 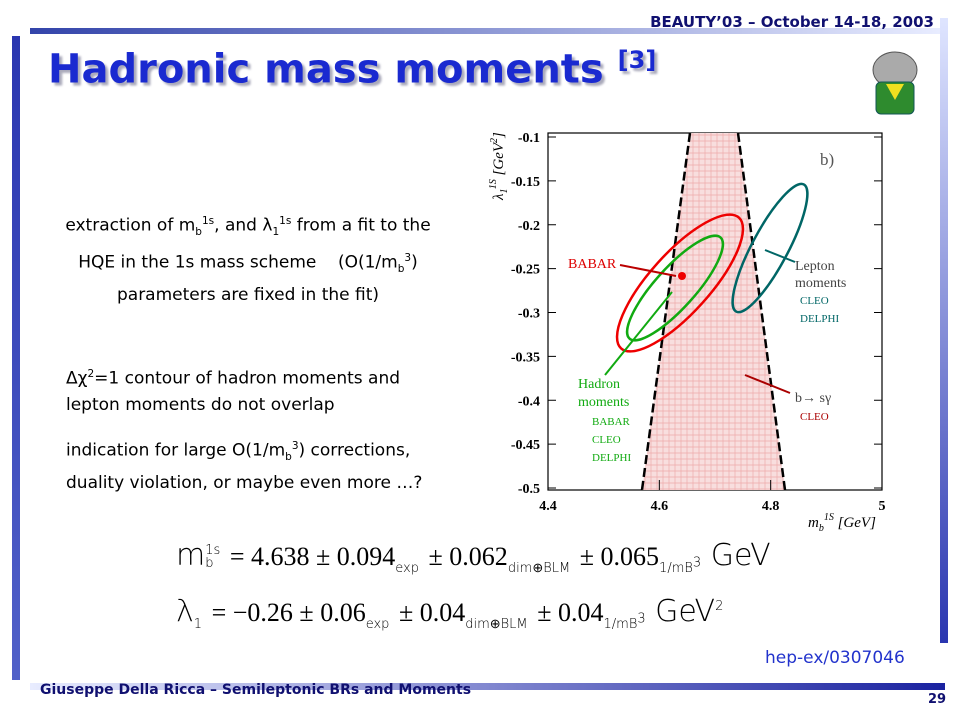 I want to click on band-edge, so click(x=761, y=311).